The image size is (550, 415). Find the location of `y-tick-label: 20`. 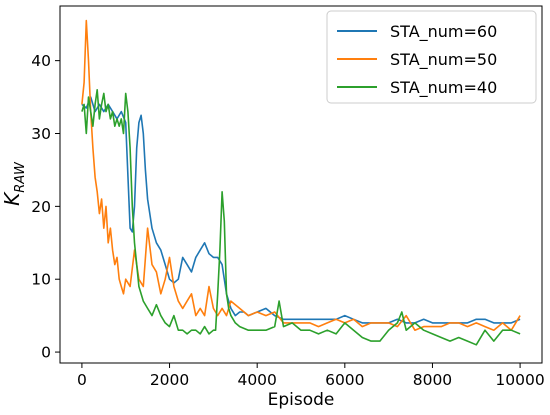

y-tick-label: 20 is located at coordinates (41, 207).